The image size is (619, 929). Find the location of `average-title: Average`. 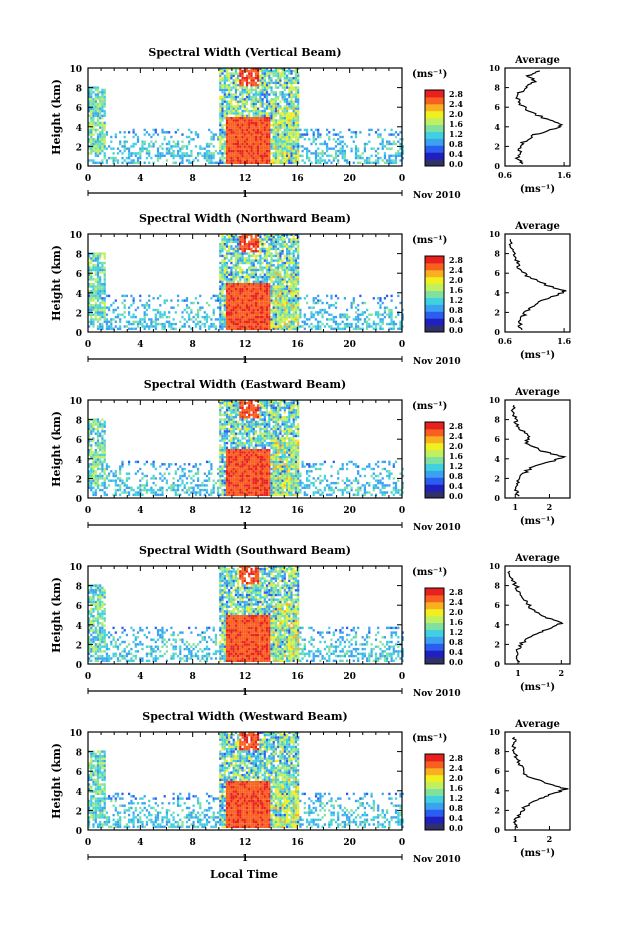

average-title: Average is located at coordinates (537, 60).